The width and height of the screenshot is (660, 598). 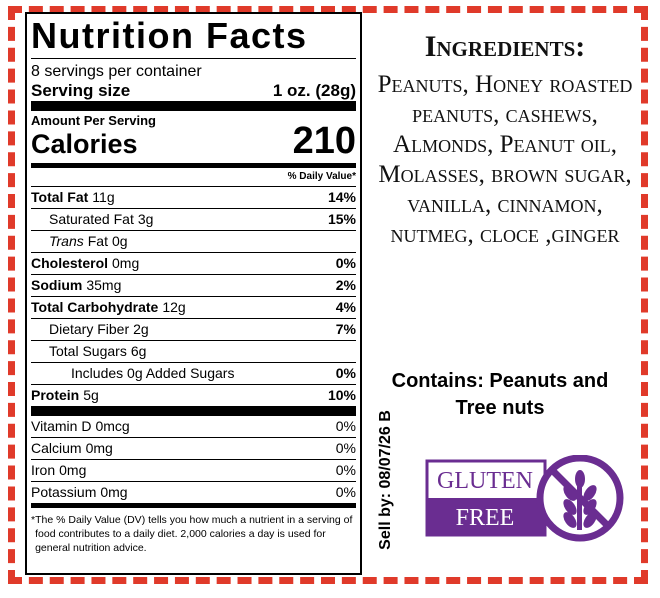 I want to click on badge-line2: FREE, so click(x=485, y=518).